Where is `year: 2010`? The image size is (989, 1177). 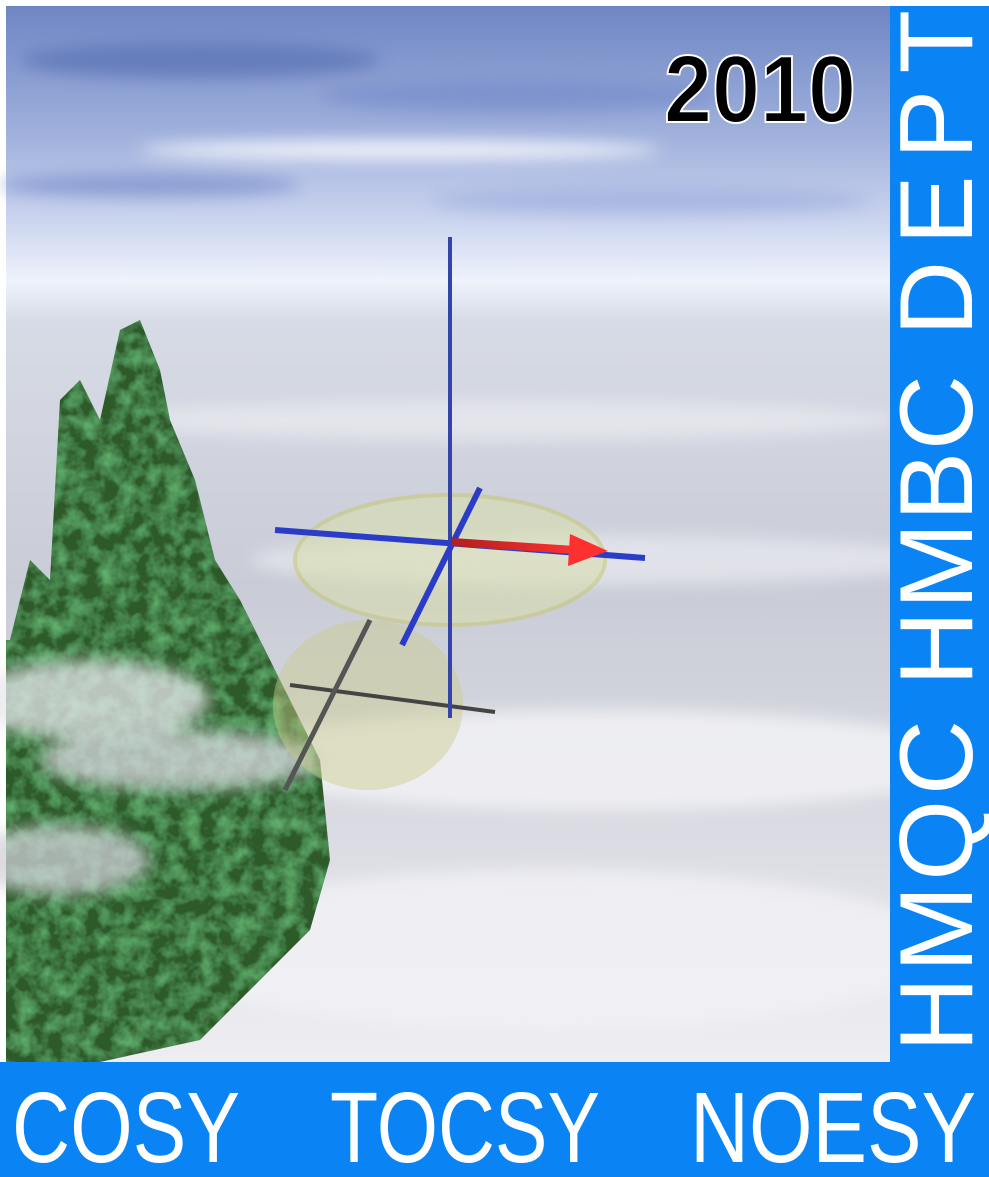
year: 2010 is located at coordinates (760, 89).